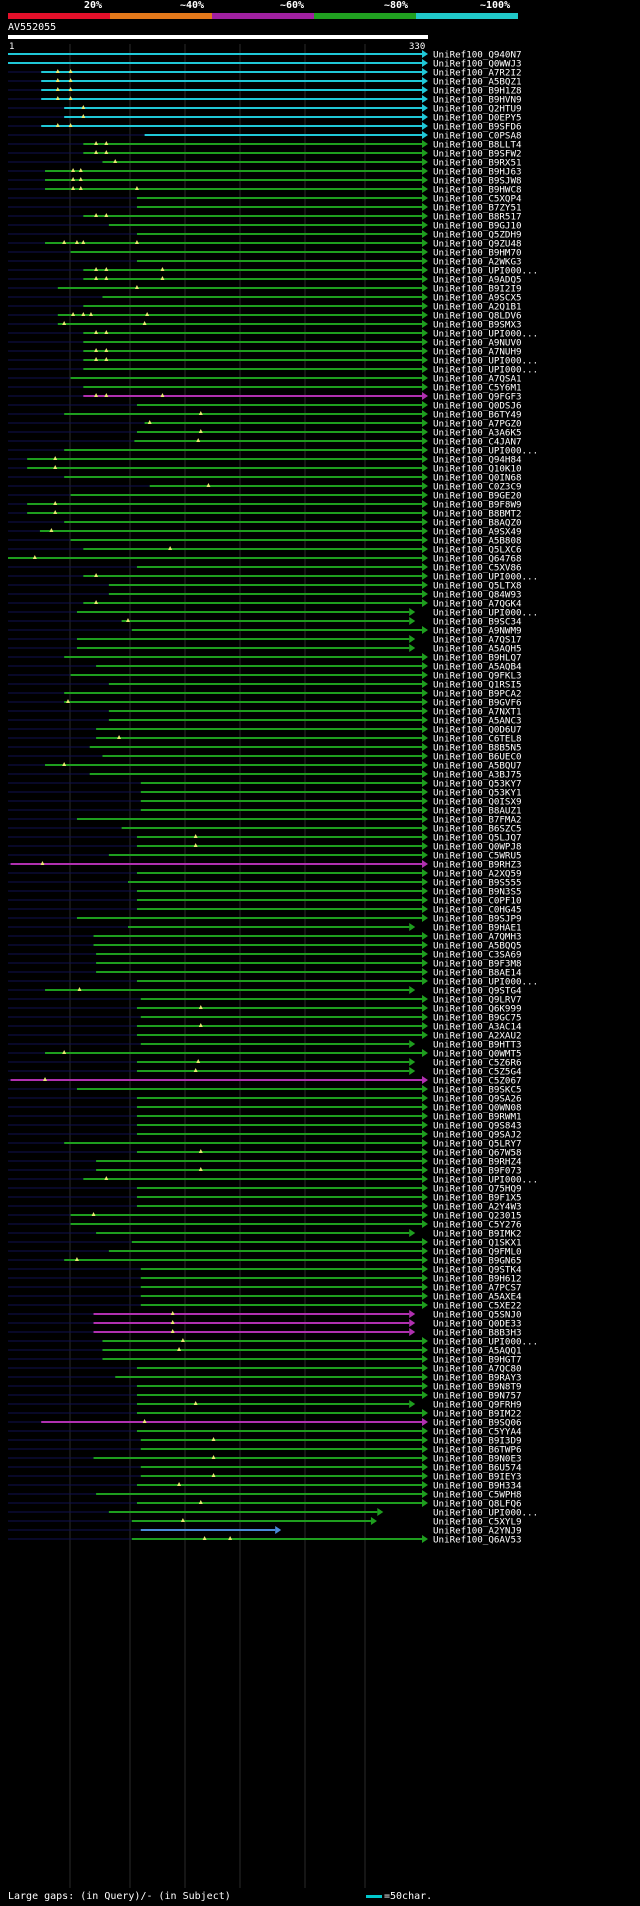 This screenshot has width=640, height=1906. What do you see at coordinates (477, 1126) in the screenshot?
I see `hit-label: UniRef100_Q9S843` at bounding box center [477, 1126].